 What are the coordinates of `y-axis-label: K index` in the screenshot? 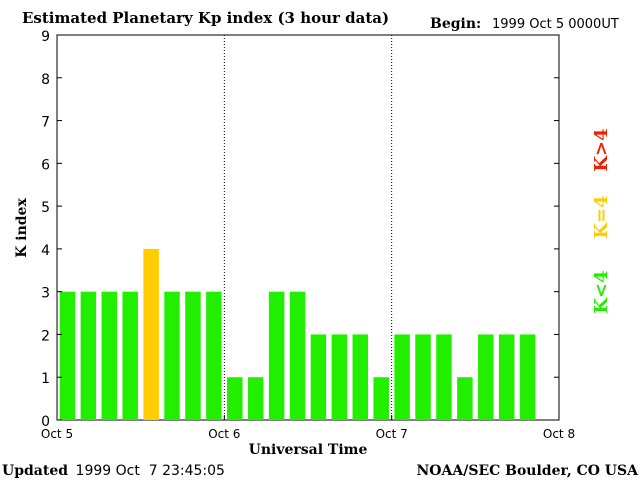 It's located at (22, 228).